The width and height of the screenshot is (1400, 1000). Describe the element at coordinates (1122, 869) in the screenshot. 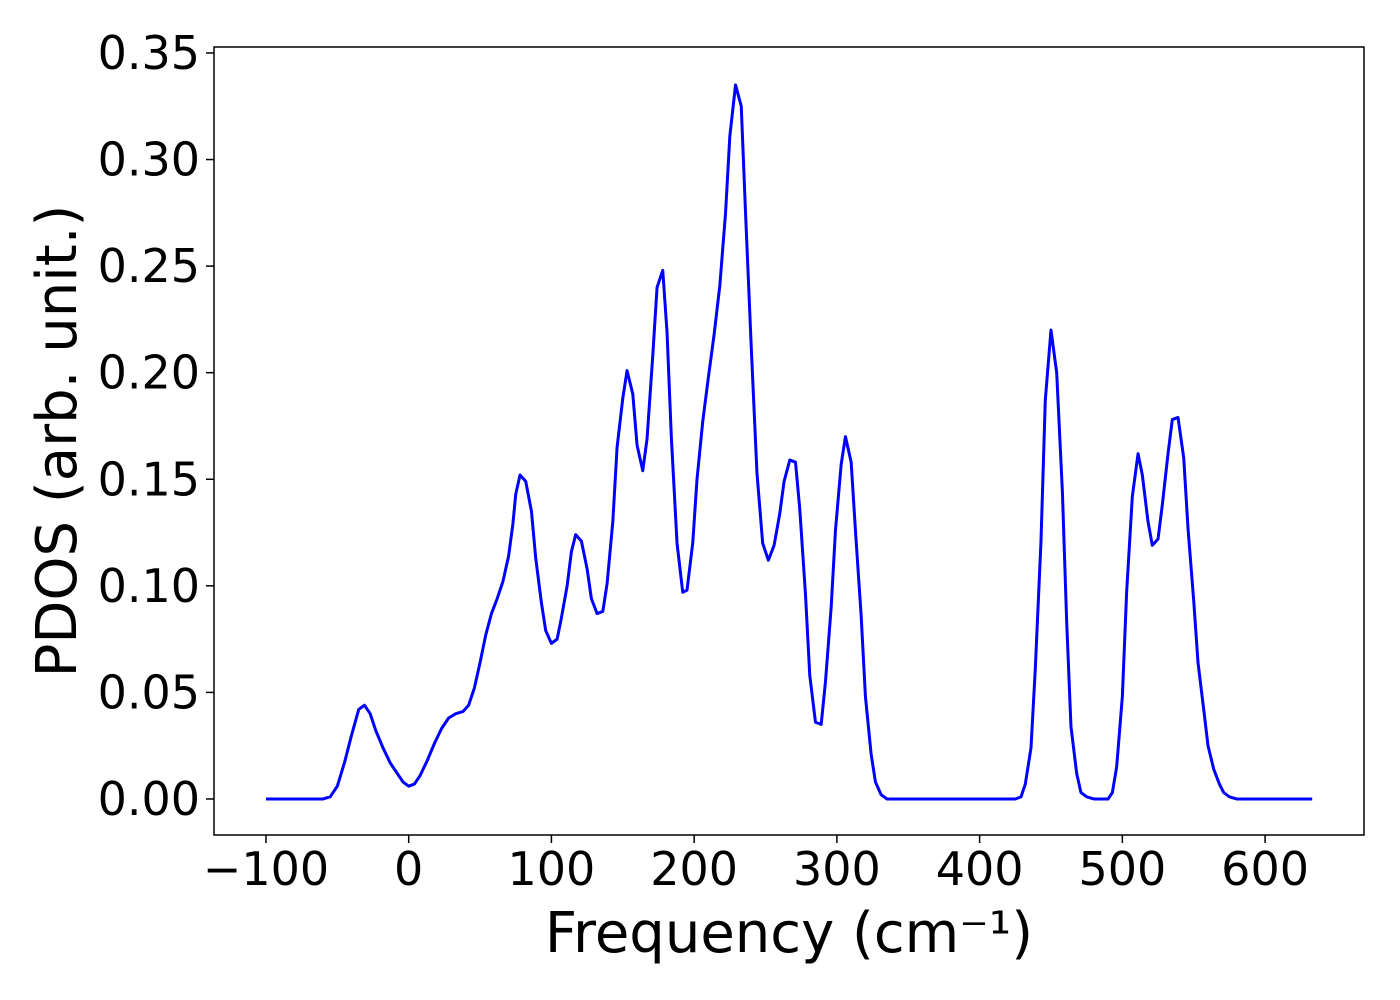

I see `x-tick-label: 500` at that location.